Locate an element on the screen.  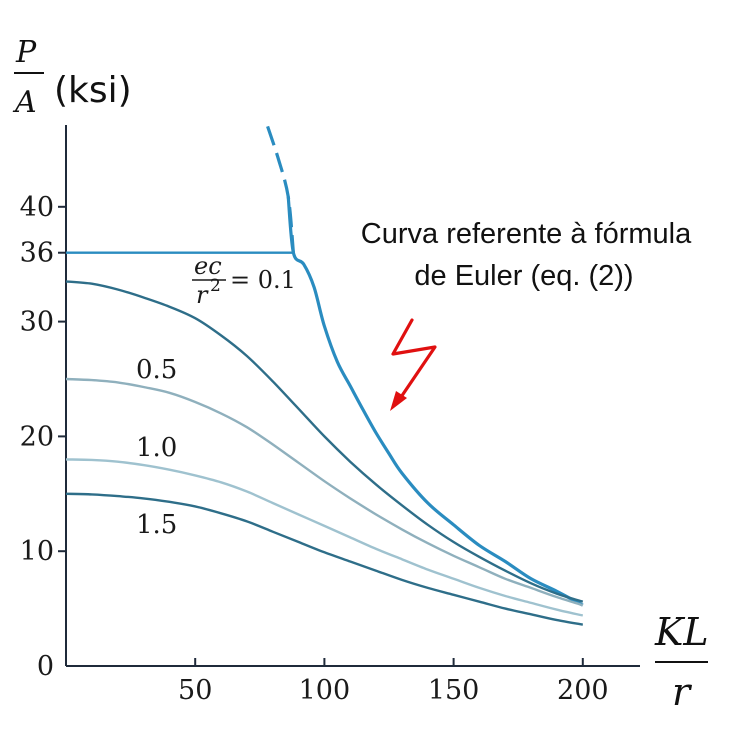
param-label: ec r 2 = 0.1 is located at coordinates (244, 280).